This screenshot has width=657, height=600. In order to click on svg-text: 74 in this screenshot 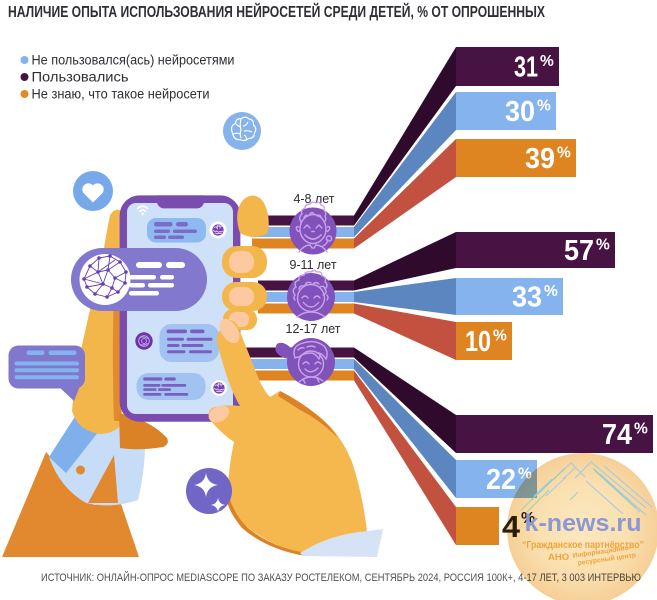, I will do `click(617, 435)`.